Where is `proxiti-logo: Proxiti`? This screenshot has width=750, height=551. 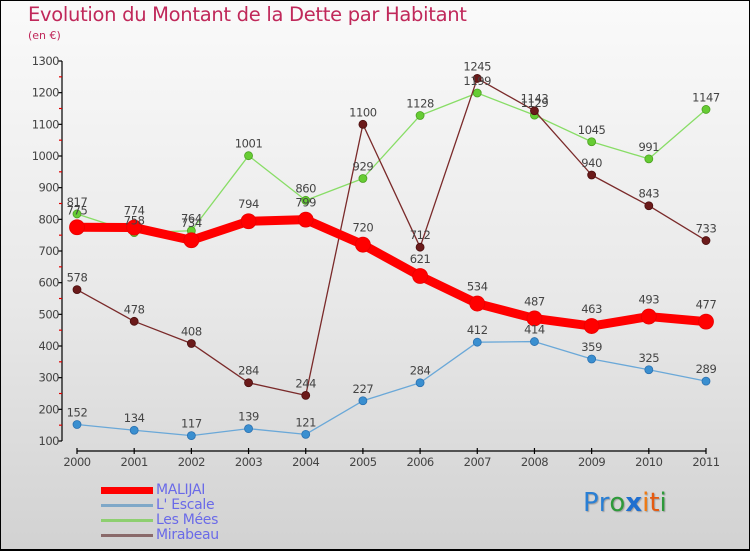 proxiti-logo: Proxiti is located at coordinates (625, 503).